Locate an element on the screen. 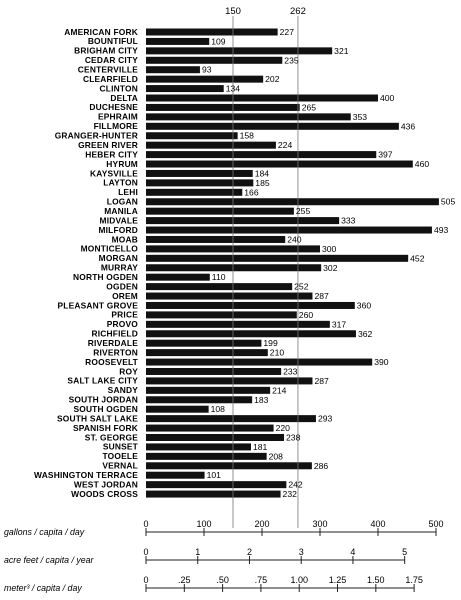  value-label: 390 is located at coordinates (381, 362).